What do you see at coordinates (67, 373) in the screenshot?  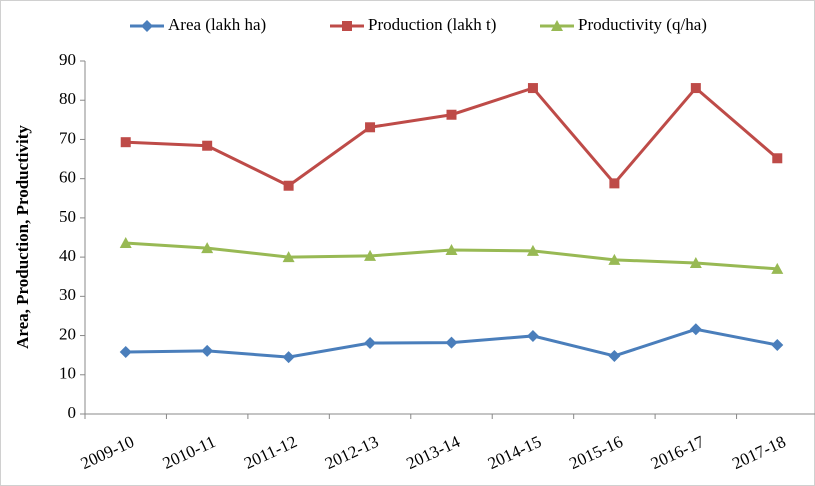 I see `y-tick-label: 10` at bounding box center [67, 373].